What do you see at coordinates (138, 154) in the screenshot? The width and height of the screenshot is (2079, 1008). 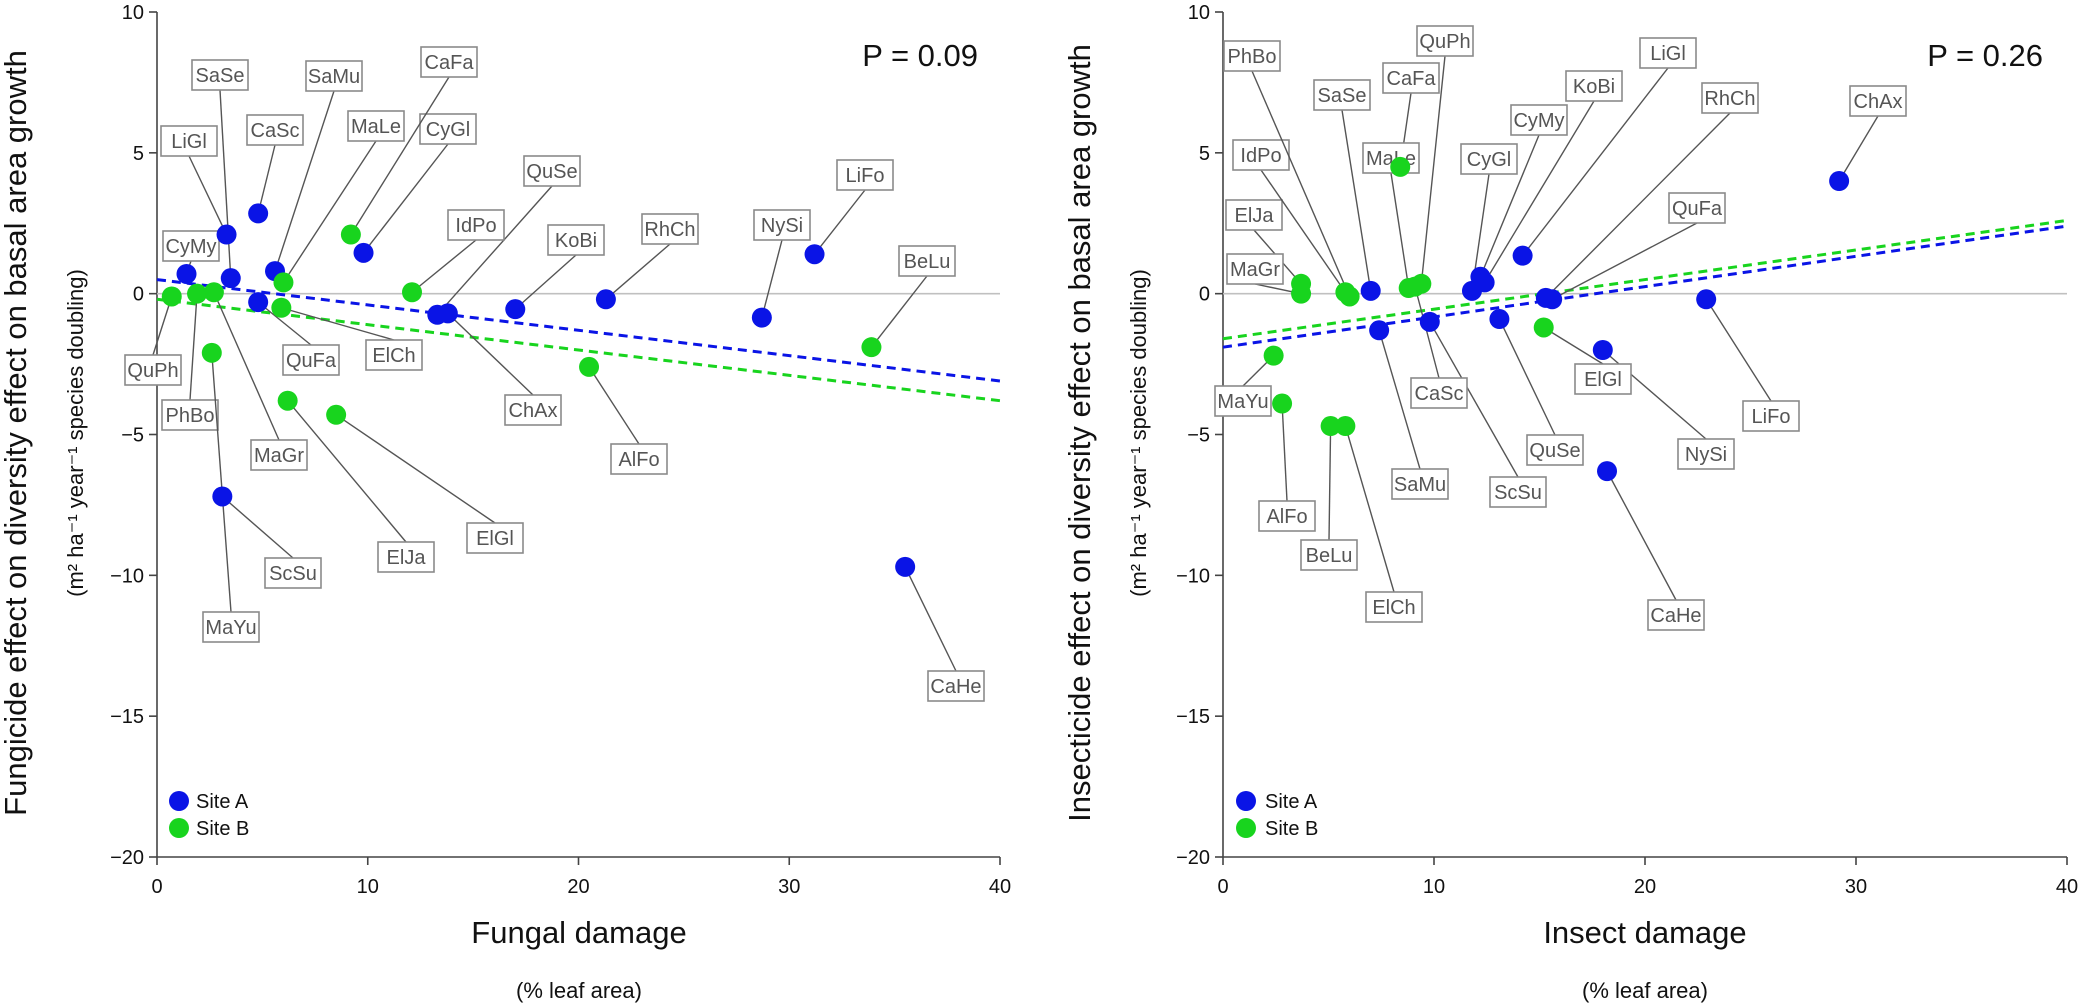 I see `left-y-tick-label: 5` at bounding box center [138, 154].